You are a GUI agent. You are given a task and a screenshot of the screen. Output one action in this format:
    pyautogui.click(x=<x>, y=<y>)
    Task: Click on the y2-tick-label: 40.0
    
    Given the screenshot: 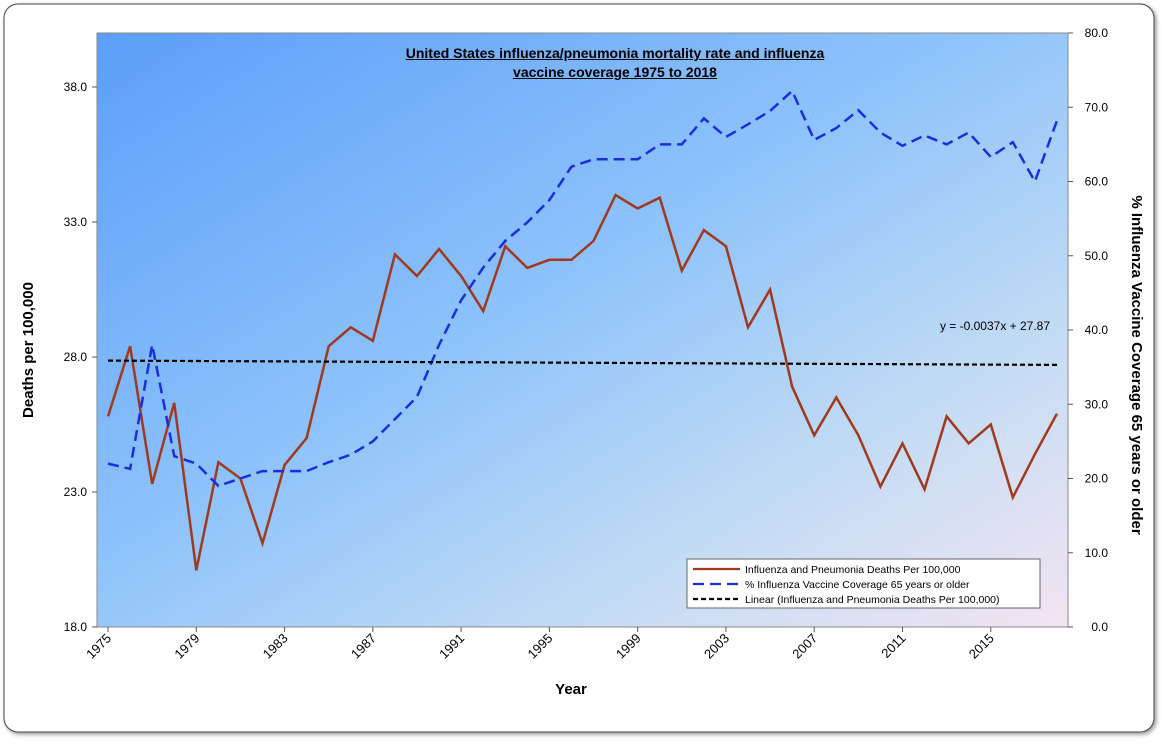 What is the action you would take?
    pyautogui.click(x=1097, y=330)
    